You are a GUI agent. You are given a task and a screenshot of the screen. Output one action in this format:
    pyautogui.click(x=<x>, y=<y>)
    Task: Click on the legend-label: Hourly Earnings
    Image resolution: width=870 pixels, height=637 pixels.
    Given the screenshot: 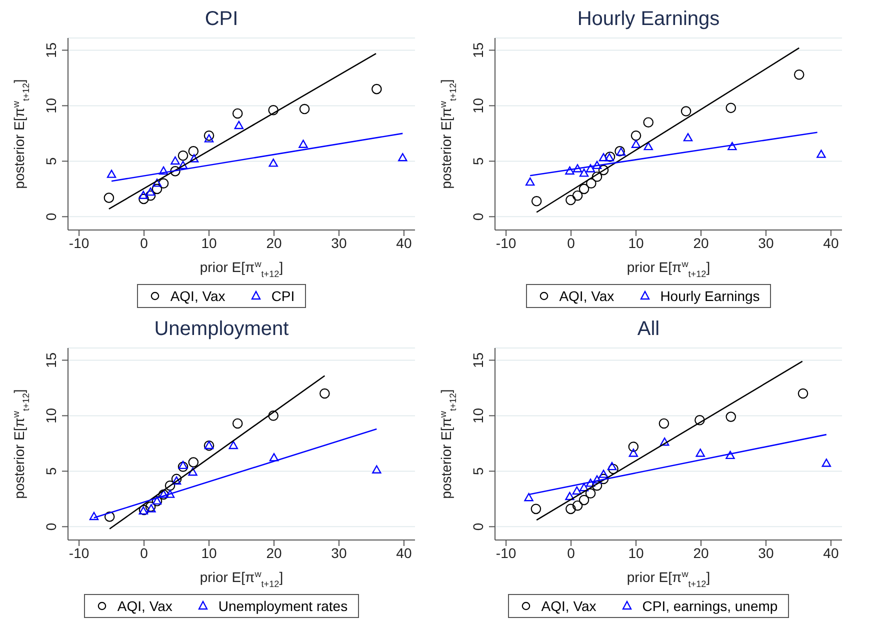 What is the action you would take?
    pyautogui.click(x=709, y=296)
    